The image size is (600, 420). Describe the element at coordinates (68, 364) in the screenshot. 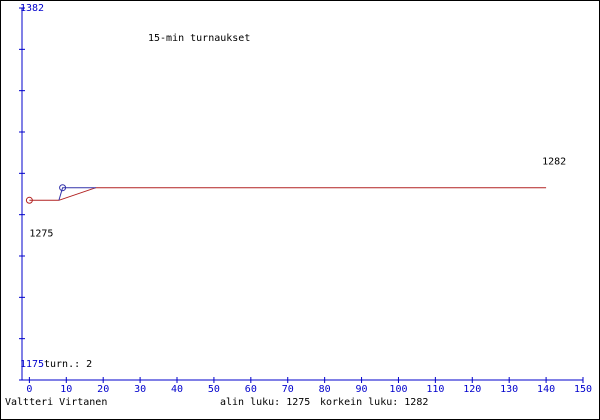

I see `count-label: turn.: 2` at that location.